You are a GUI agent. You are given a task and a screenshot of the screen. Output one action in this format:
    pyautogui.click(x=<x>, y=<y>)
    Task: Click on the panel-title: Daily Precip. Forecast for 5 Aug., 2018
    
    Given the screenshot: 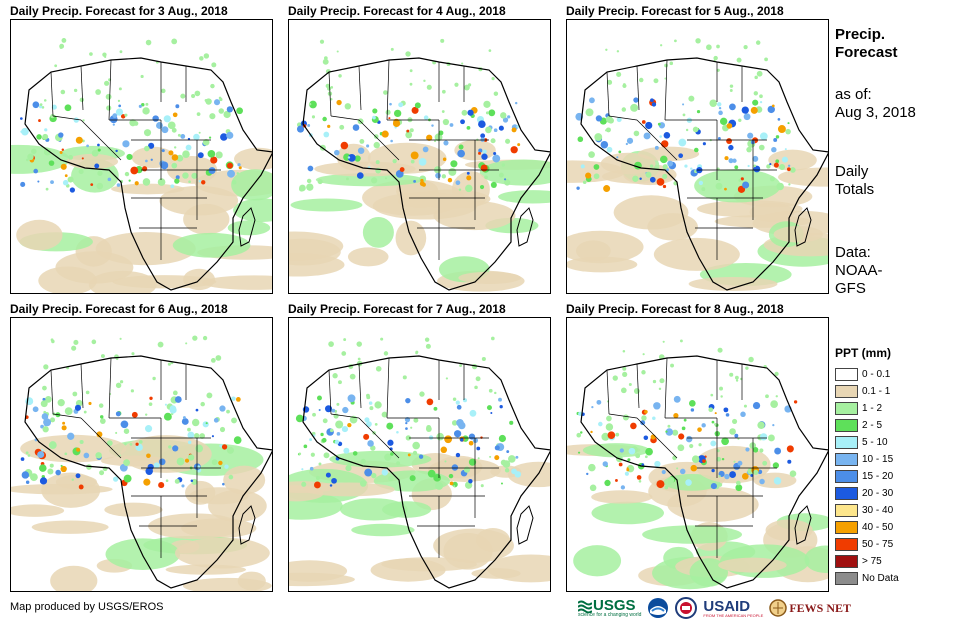 What is the action you would take?
    pyautogui.click(x=675, y=11)
    